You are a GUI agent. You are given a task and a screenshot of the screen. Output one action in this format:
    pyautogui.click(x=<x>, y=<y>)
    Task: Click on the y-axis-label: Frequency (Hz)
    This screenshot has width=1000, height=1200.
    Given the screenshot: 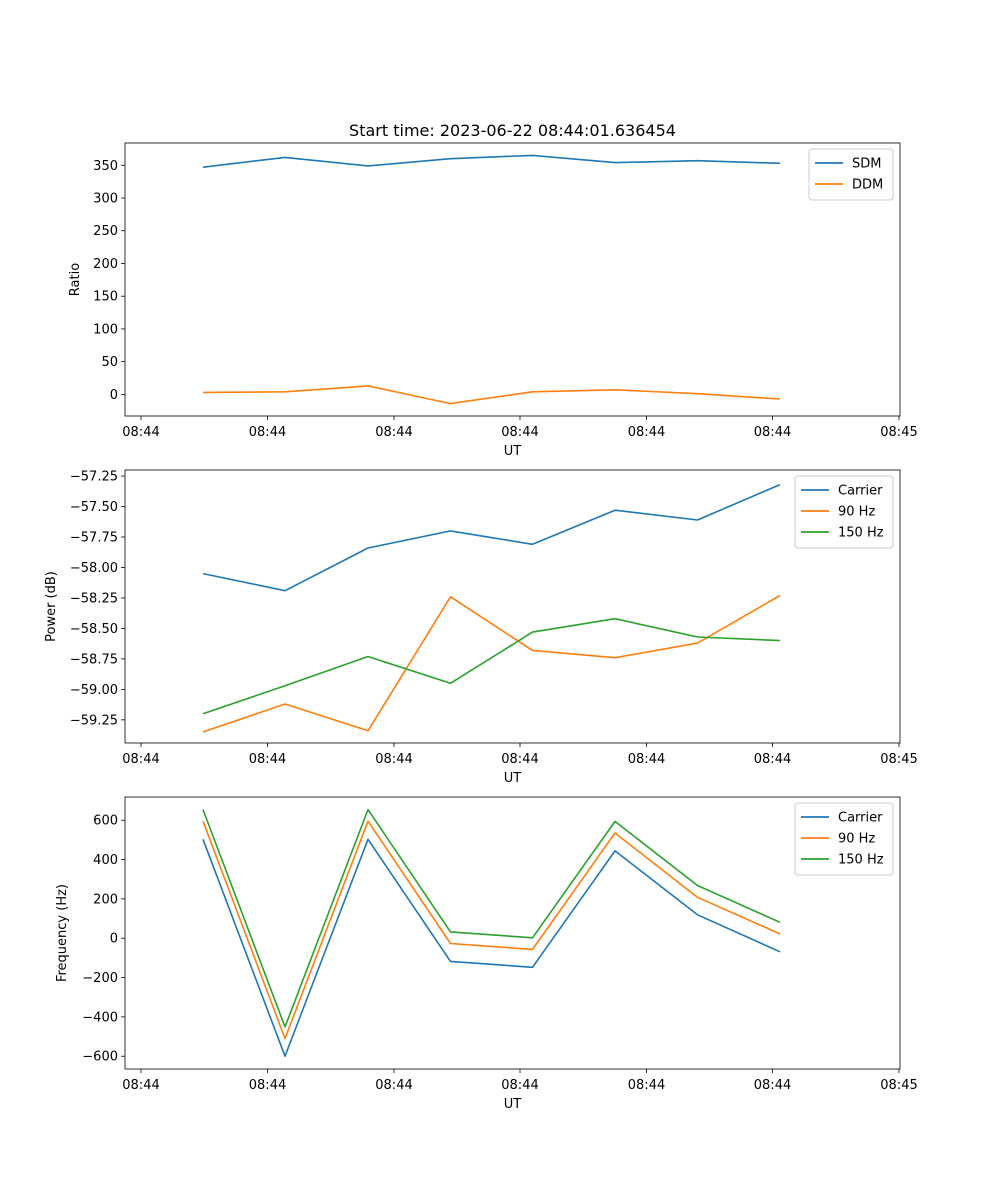 What is the action you would take?
    pyautogui.click(x=62, y=933)
    